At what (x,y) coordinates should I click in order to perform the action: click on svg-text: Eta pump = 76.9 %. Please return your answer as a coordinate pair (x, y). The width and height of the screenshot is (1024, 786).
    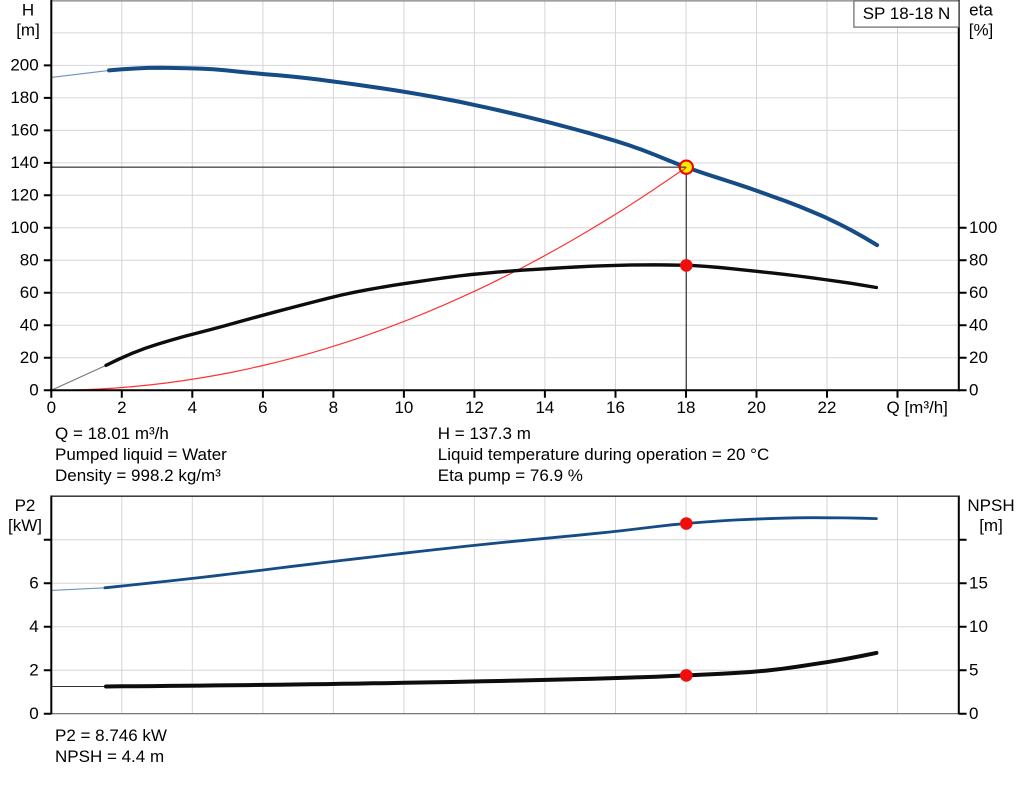
    Looking at the image, I should click on (510, 475).